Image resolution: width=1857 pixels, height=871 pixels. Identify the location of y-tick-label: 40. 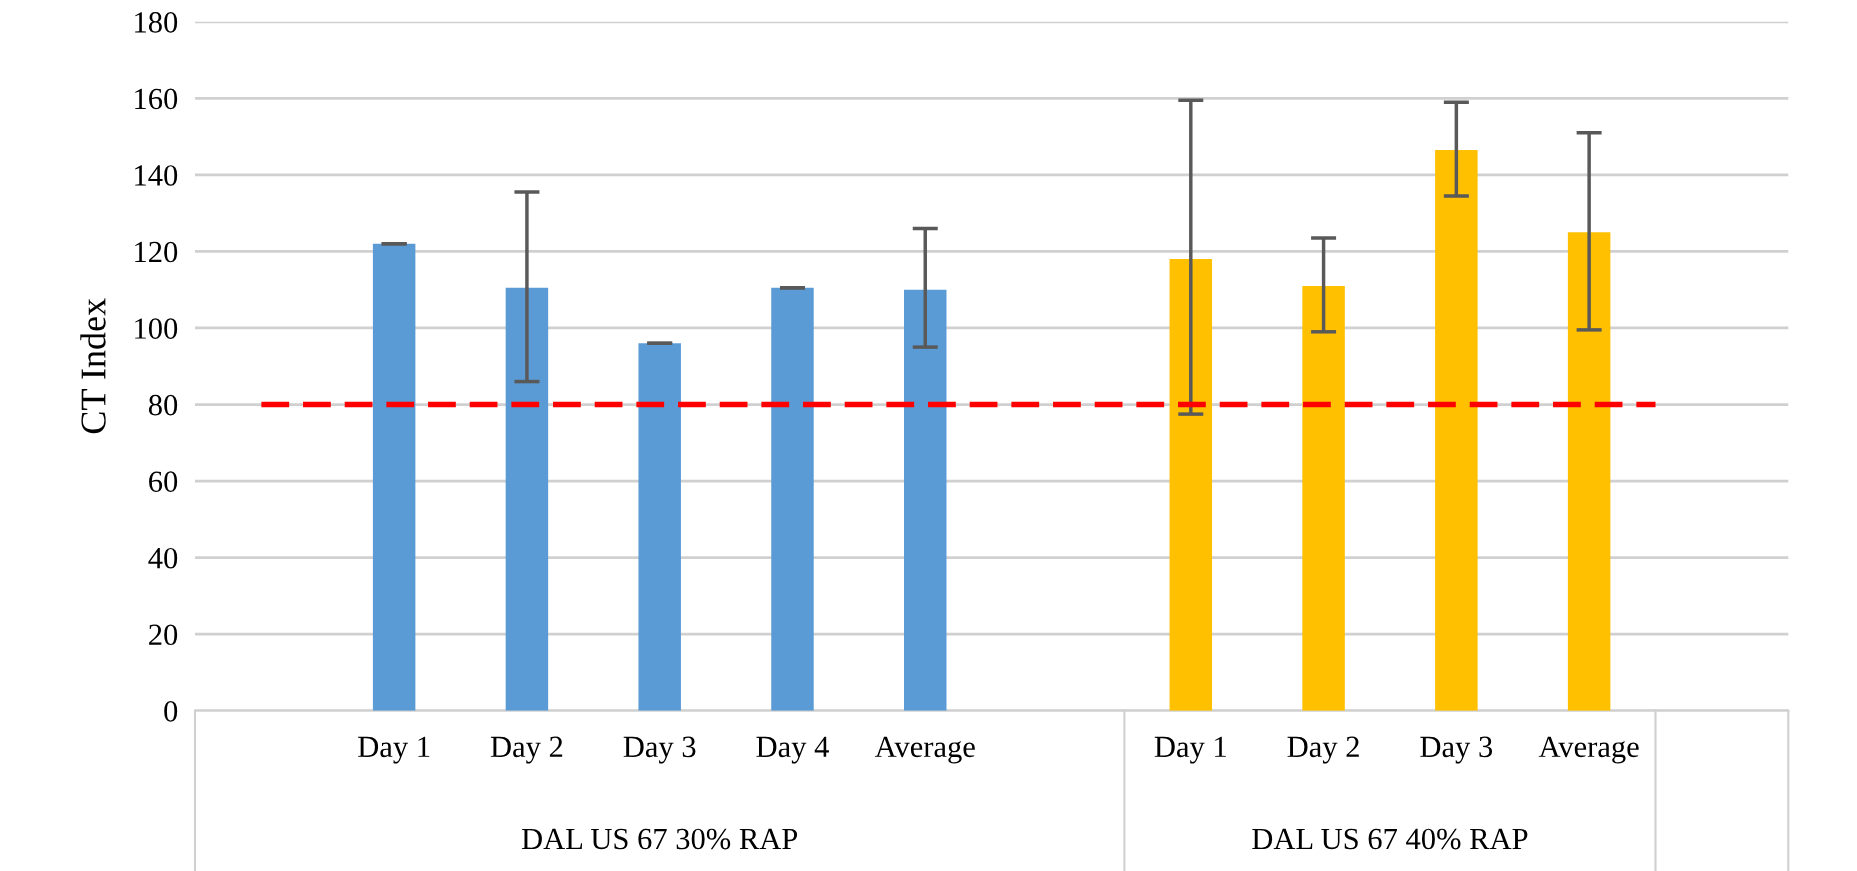
(163, 558).